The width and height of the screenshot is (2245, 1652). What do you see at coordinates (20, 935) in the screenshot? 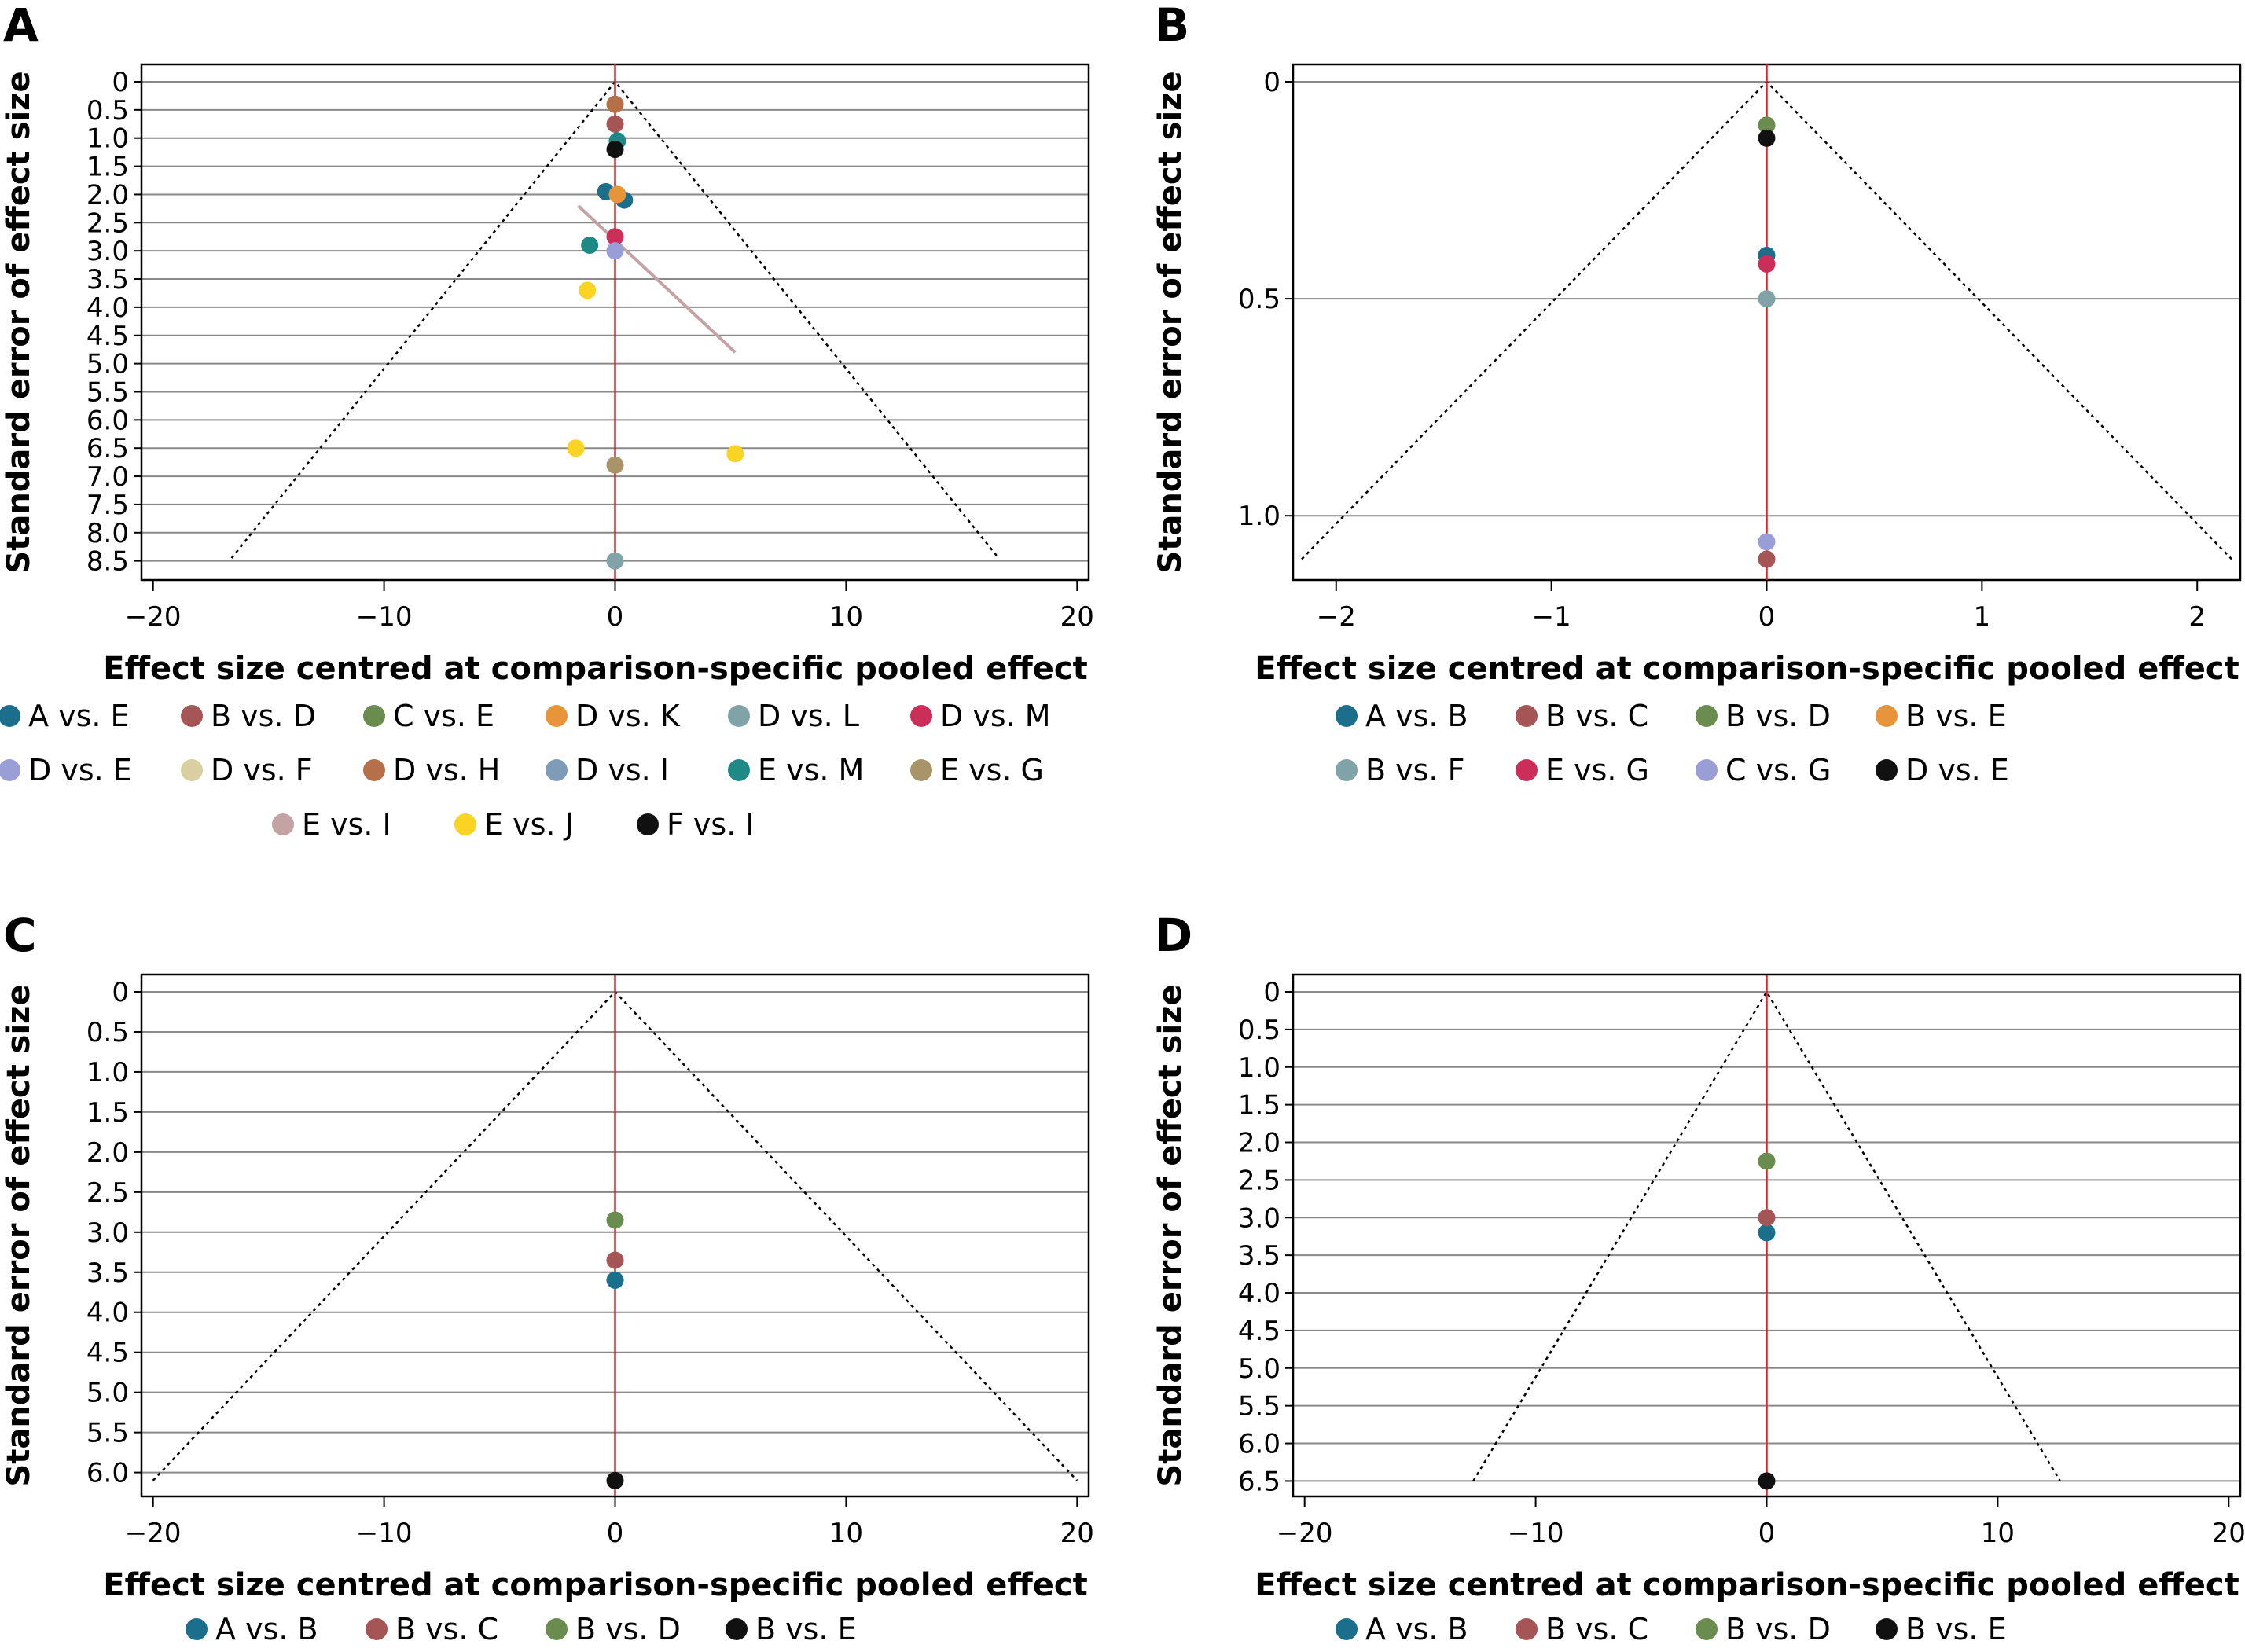
I see `panel-letter: C` at bounding box center [20, 935].